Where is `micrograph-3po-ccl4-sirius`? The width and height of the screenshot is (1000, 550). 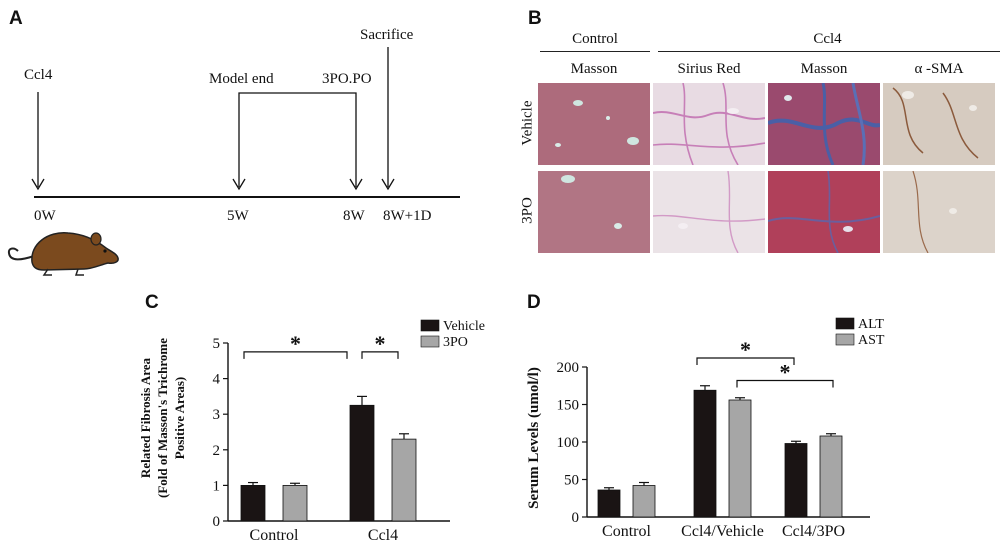 micrograph-3po-ccl4-sirius is located at coordinates (709, 212).